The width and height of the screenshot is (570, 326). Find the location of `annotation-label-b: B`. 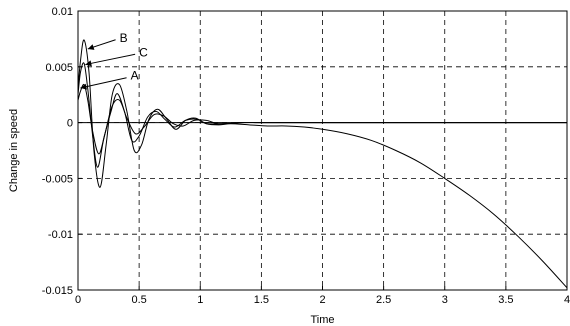

annotation-label-b: B is located at coordinates (124, 38).